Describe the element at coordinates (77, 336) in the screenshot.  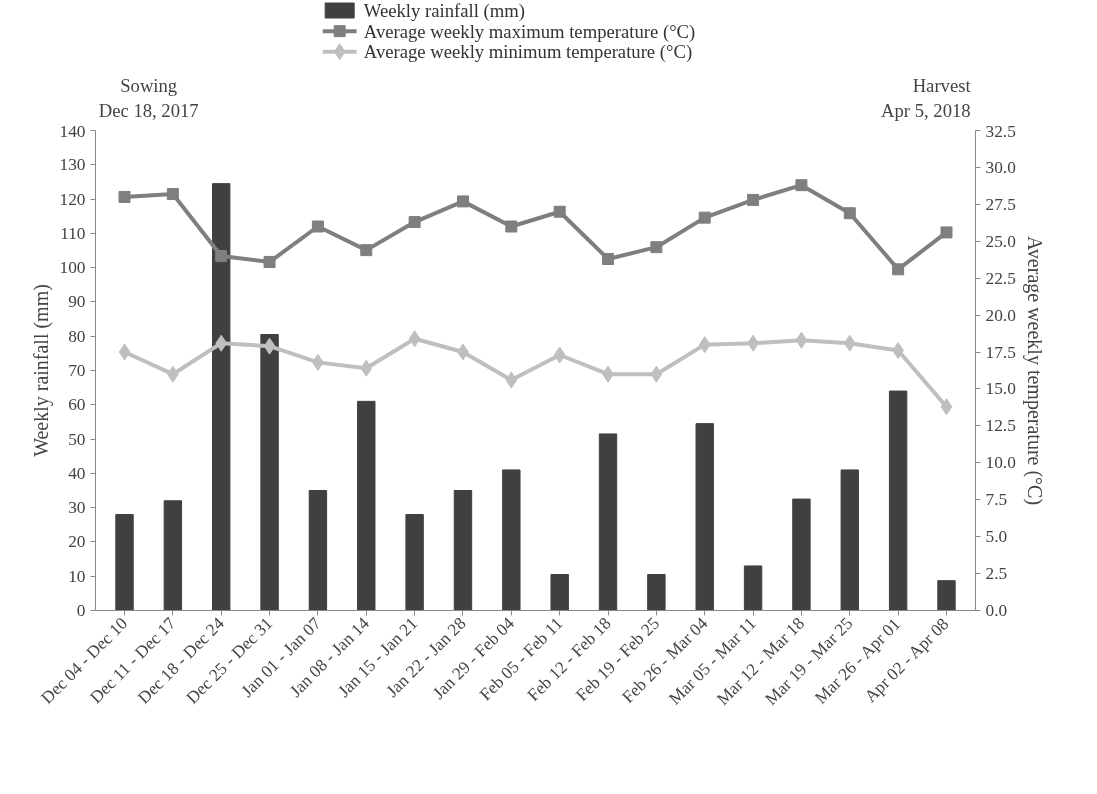
I see `y-tick-label: 80` at that location.